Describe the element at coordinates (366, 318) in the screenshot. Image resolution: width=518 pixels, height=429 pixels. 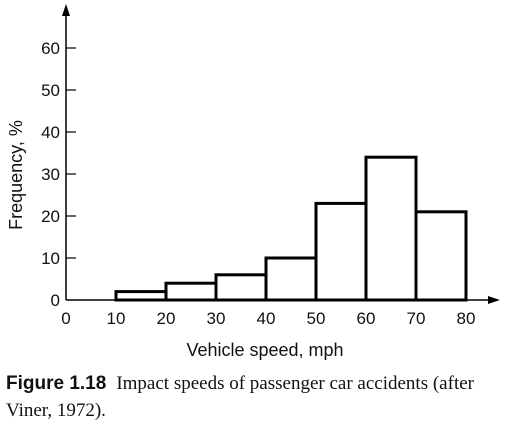
I see `x-tick-label: 60` at that location.